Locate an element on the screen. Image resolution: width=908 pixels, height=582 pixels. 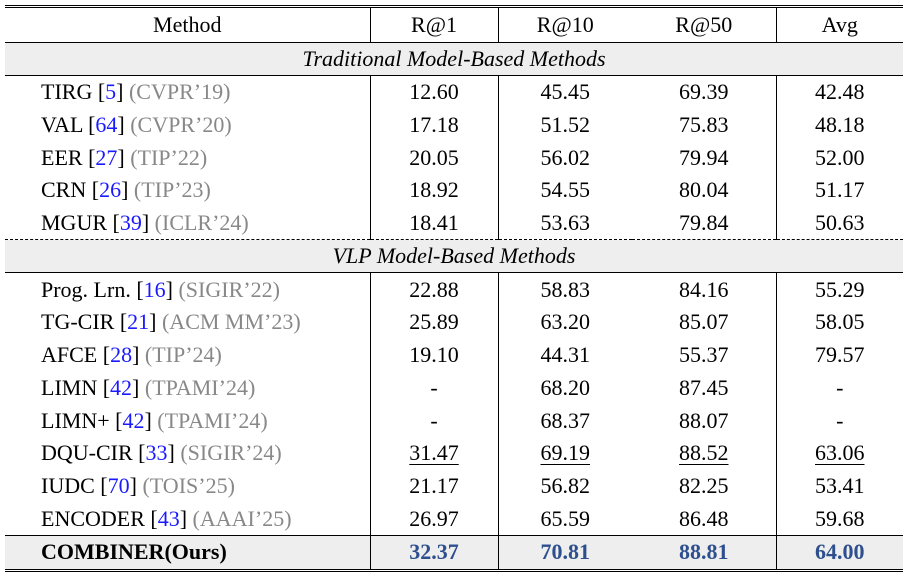
citation-link: 33 is located at coordinates (156, 453).